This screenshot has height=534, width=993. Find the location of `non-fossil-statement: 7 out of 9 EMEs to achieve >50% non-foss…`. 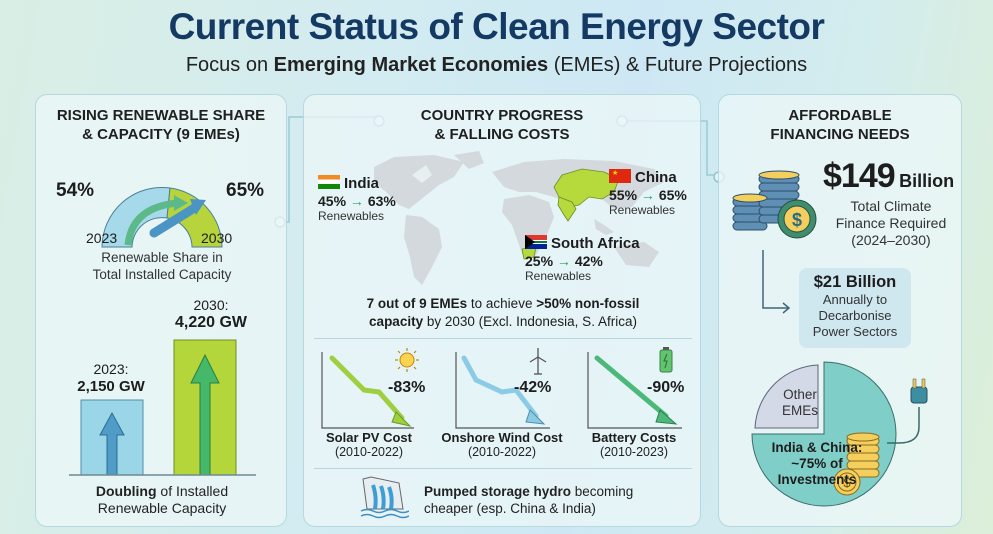

non-fossil-statement: 7 out of 9 EMEs to achieve >50% non-foss… is located at coordinates (503, 313).